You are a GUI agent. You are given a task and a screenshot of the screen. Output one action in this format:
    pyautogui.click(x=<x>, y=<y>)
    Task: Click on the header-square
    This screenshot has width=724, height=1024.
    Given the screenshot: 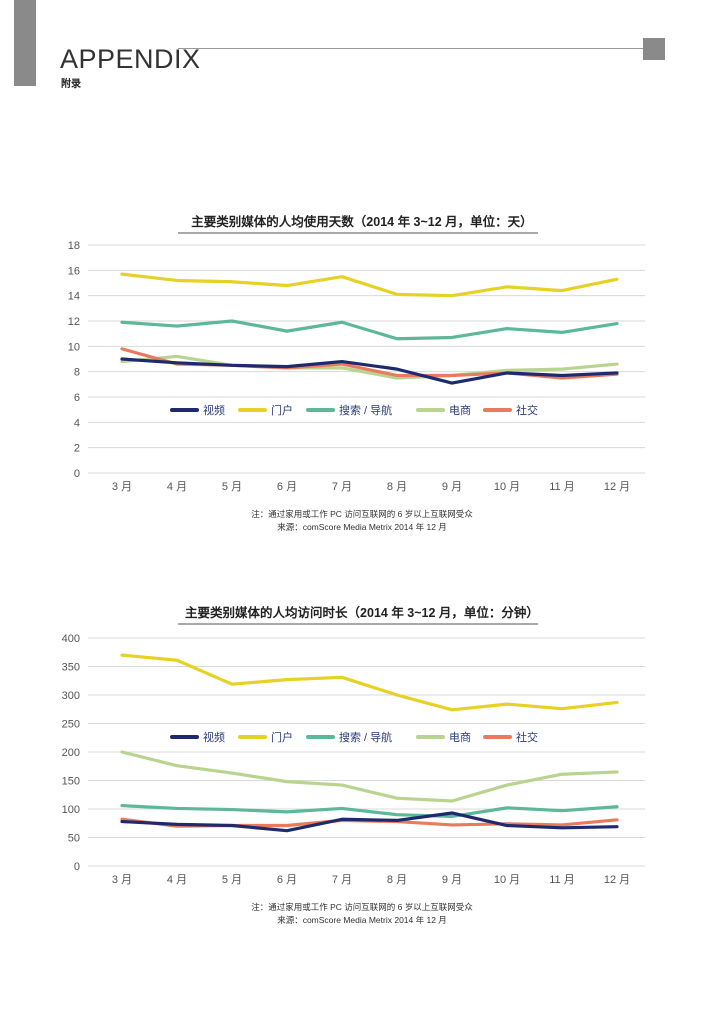 What is the action you would take?
    pyautogui.click(x=654, y=49)
    